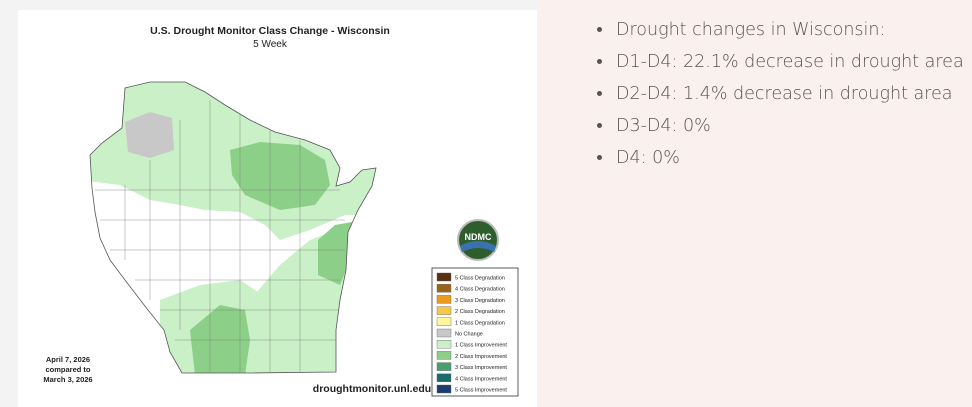 The height and width of the screenshot is (407, 972). What do you see at coordinates (67, 369) in the screenshot?
I see `date-line: compared to` at bounding box center [67, 369].